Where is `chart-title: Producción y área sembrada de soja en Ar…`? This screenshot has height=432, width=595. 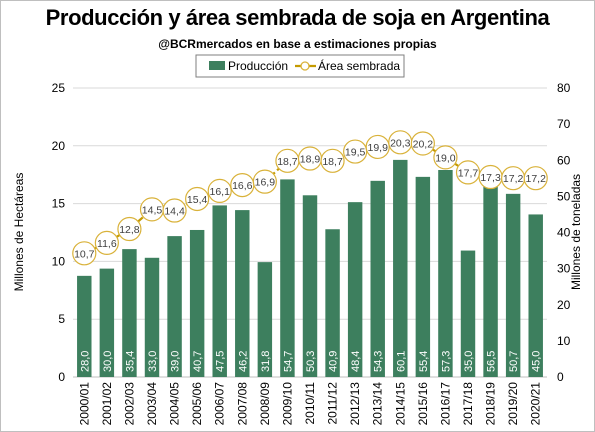
chart-title: Producción y área sembrada de soja en Ar… is located at coordinates (297, 17).